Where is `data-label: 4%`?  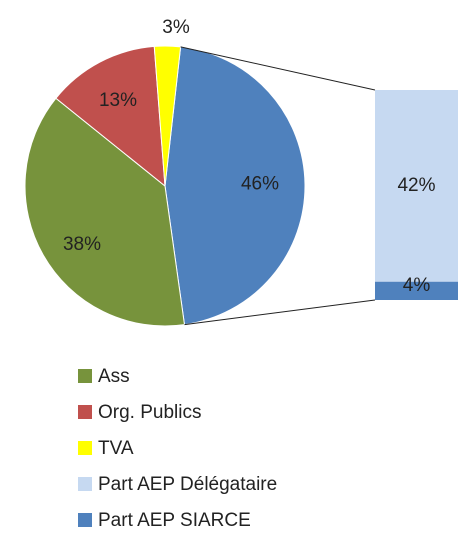 data-label: 4% is located at coordinates (417, 285).